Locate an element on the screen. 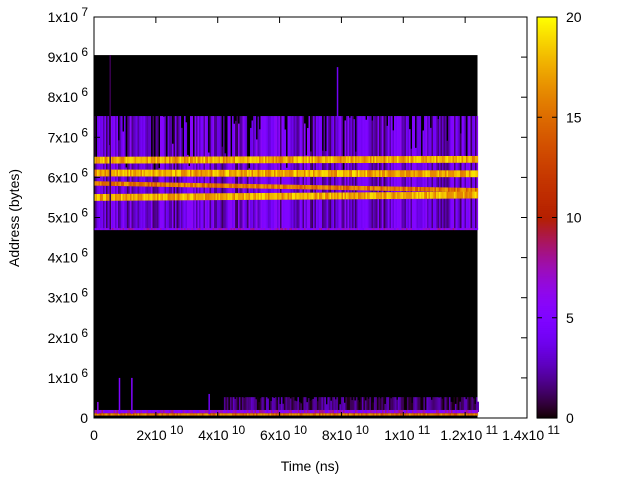 The image size is (640, 485). spike is located at coordinates (110, 142).